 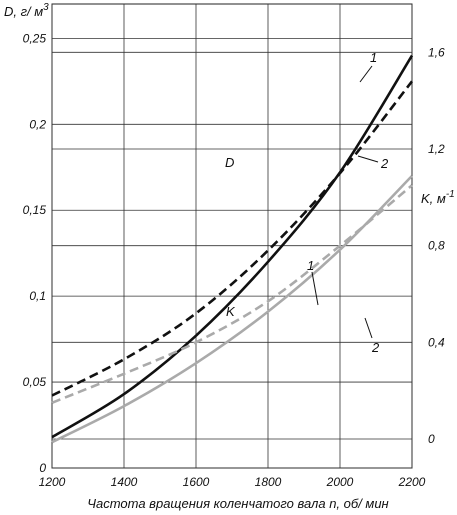 What do you see at coordinates (42, 468) in the screenshot?
I see `y-left-tick-5: 0` at bounding box center [42, 468].